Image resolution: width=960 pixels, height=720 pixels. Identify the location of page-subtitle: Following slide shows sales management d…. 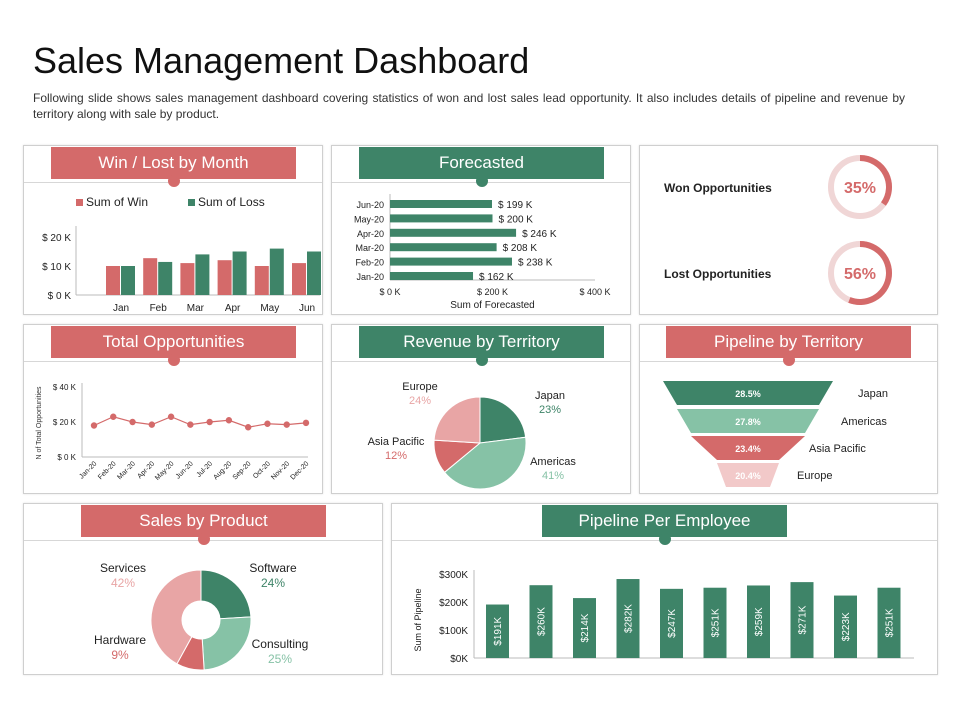
(469, 106).